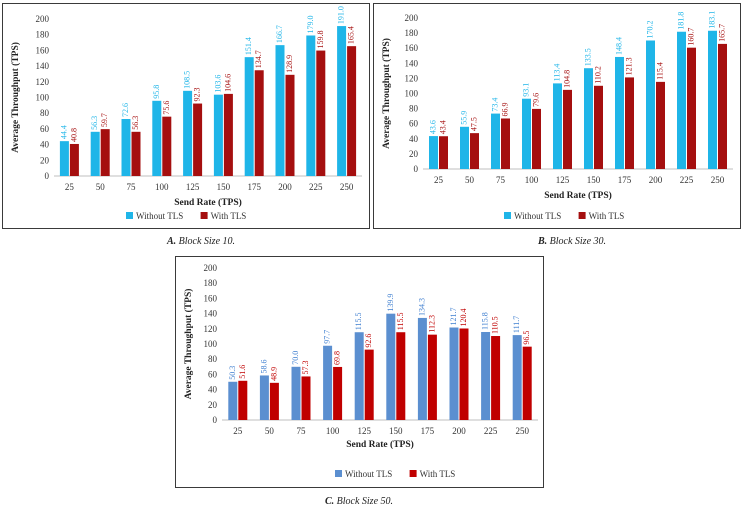  Describe the element at coordinates (380, 444) in the screenshot. I see `chart-c-x-axis-label: Send Rate (TPS)` at that location.